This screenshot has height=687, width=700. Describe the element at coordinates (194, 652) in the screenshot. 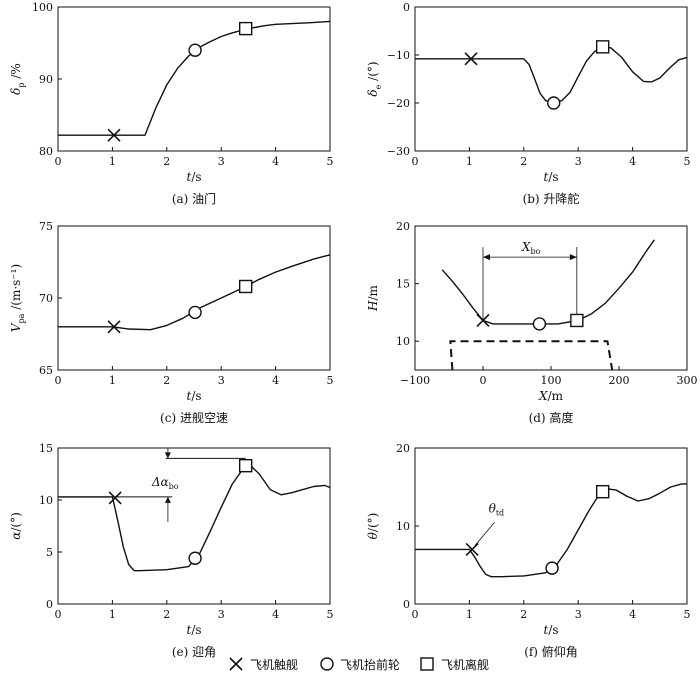

I see `panel-caption: (e) 迎角` at that location.